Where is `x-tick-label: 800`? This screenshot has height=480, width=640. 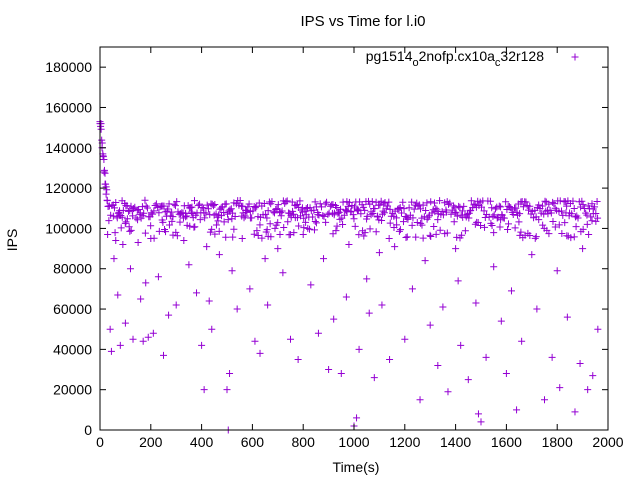
x-tick-label: 800 is located at coordinates (304, 442).